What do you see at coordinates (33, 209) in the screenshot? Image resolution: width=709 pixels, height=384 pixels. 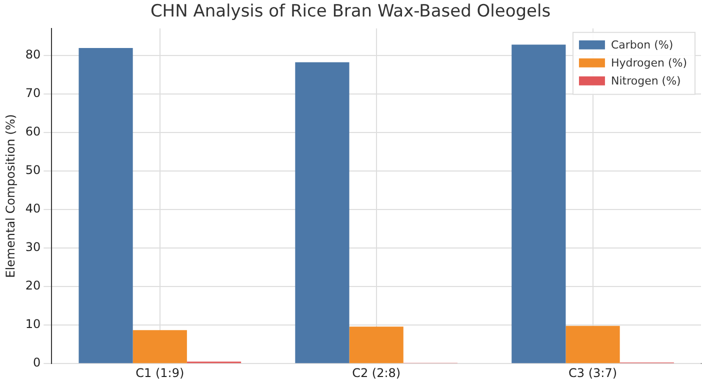 I see `y-tick-label: 40` at bounding box center [33, 209].